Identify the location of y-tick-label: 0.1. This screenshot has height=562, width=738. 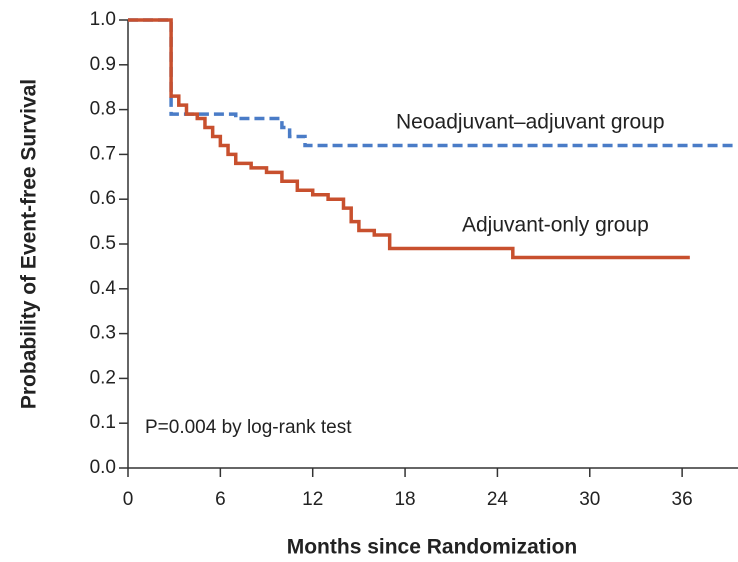
(103, 422).